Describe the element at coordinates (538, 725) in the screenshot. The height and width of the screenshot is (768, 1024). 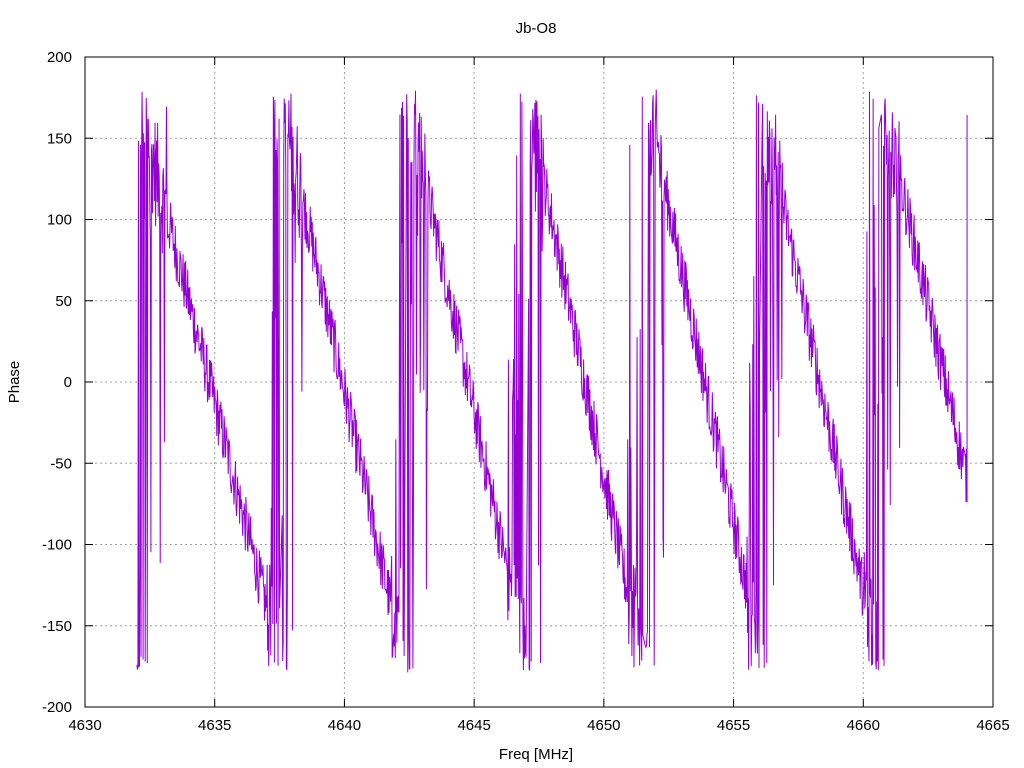
I see `x-tick-labels: 4630 4635 4640 4645 4650 4655 4660 4665` at that location.